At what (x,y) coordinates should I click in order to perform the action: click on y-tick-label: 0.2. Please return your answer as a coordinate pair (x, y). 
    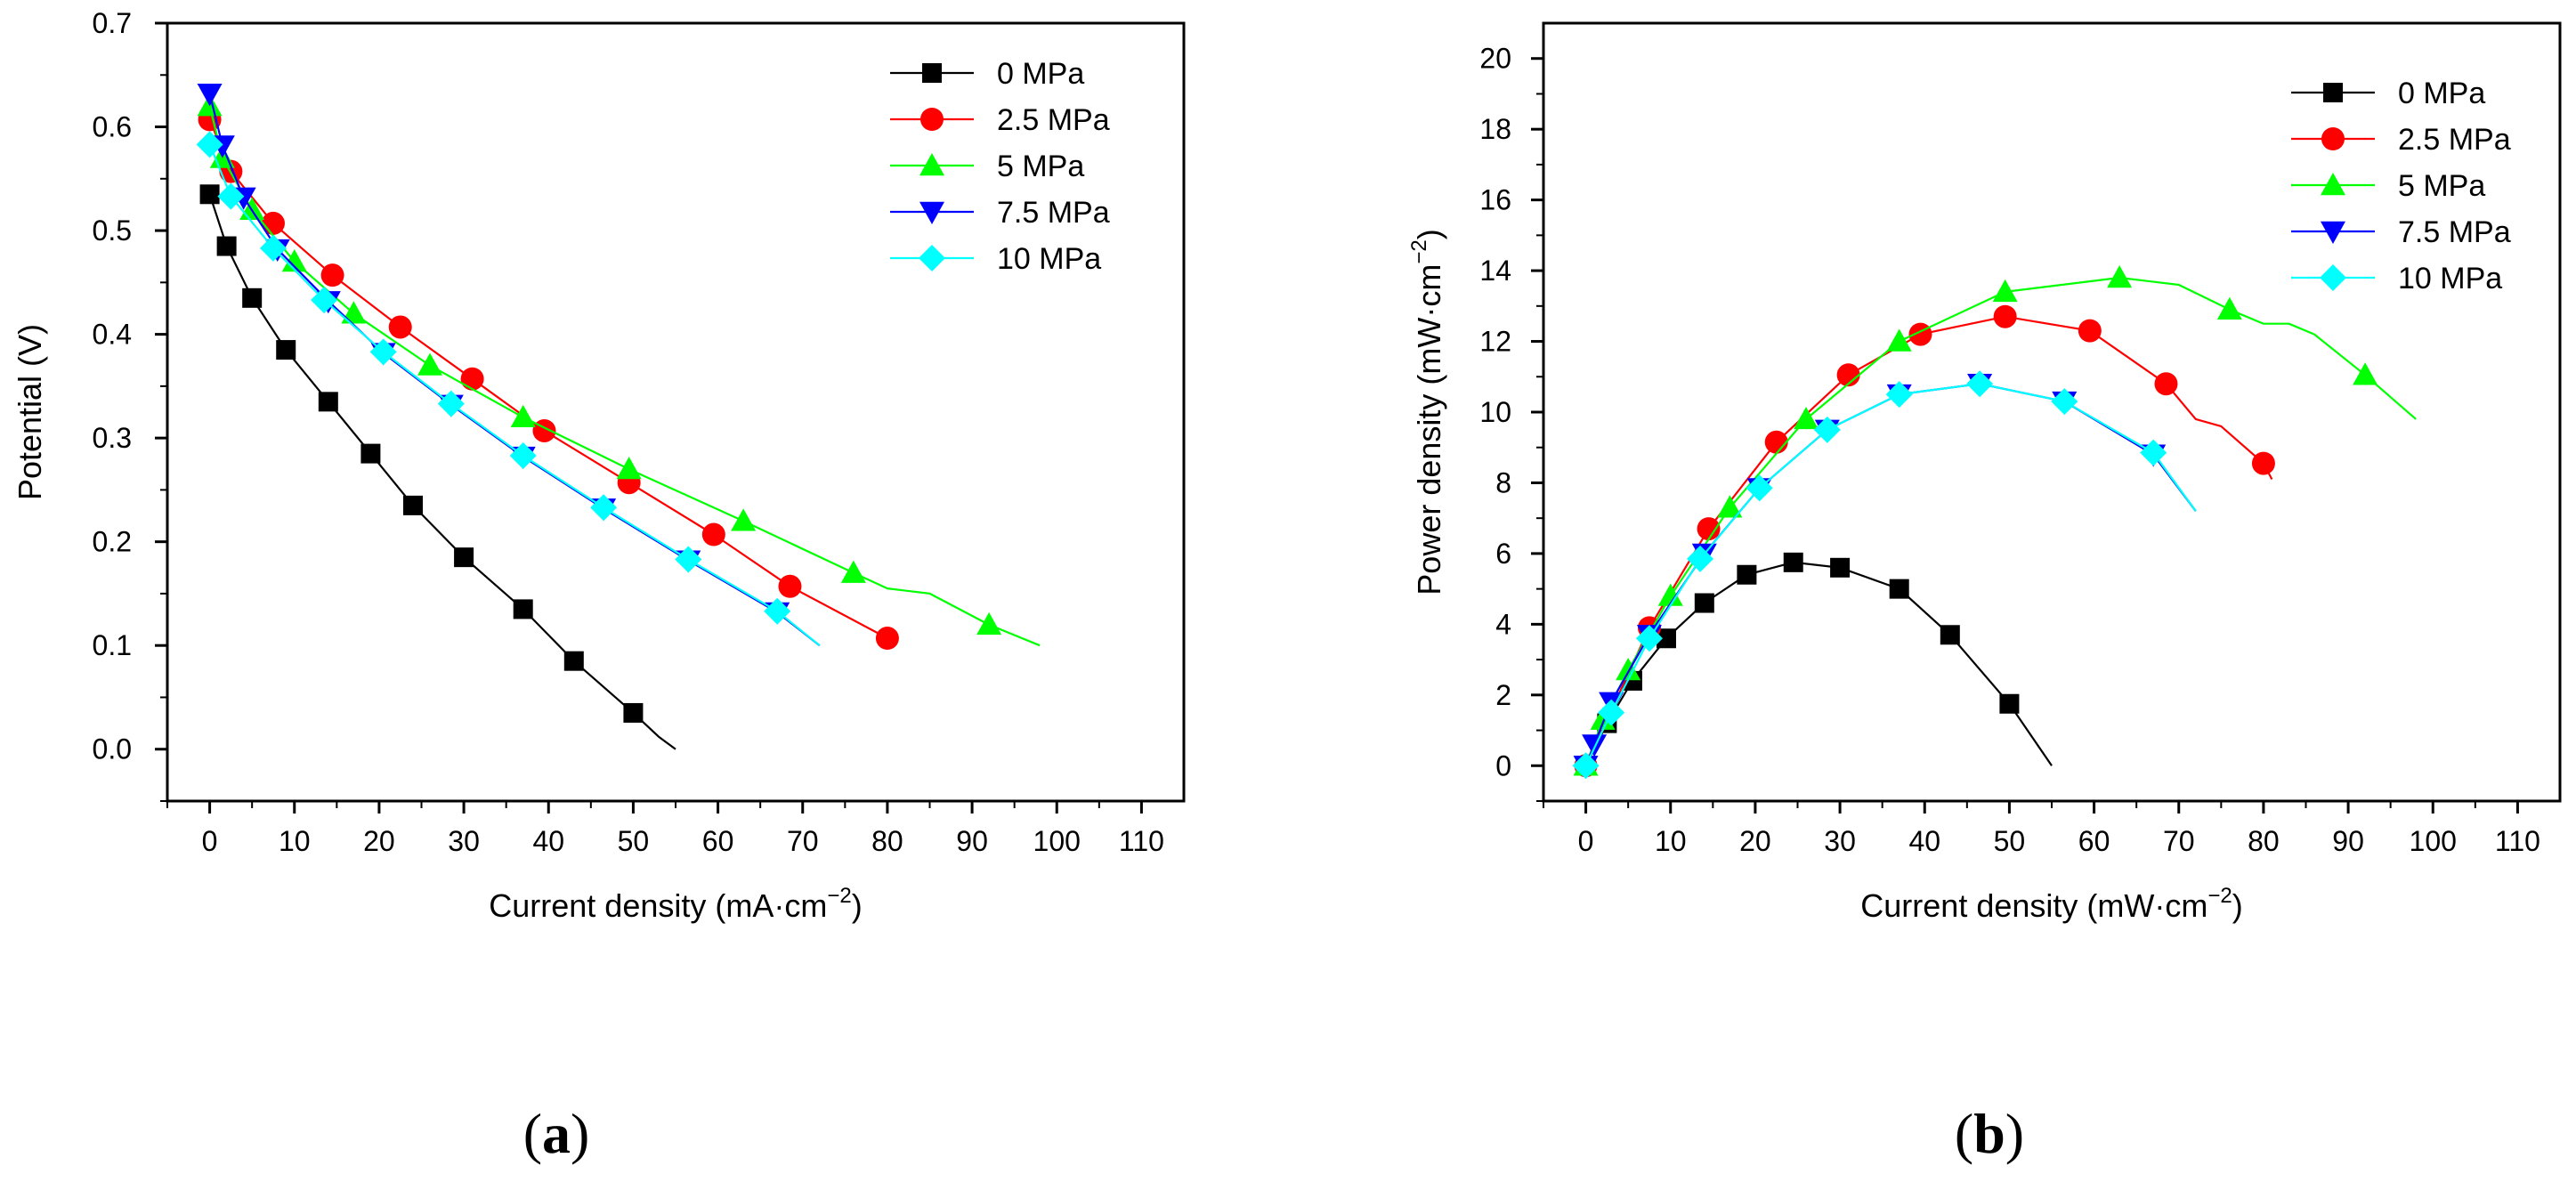
    Looking at the image, I should click on (112, 542).